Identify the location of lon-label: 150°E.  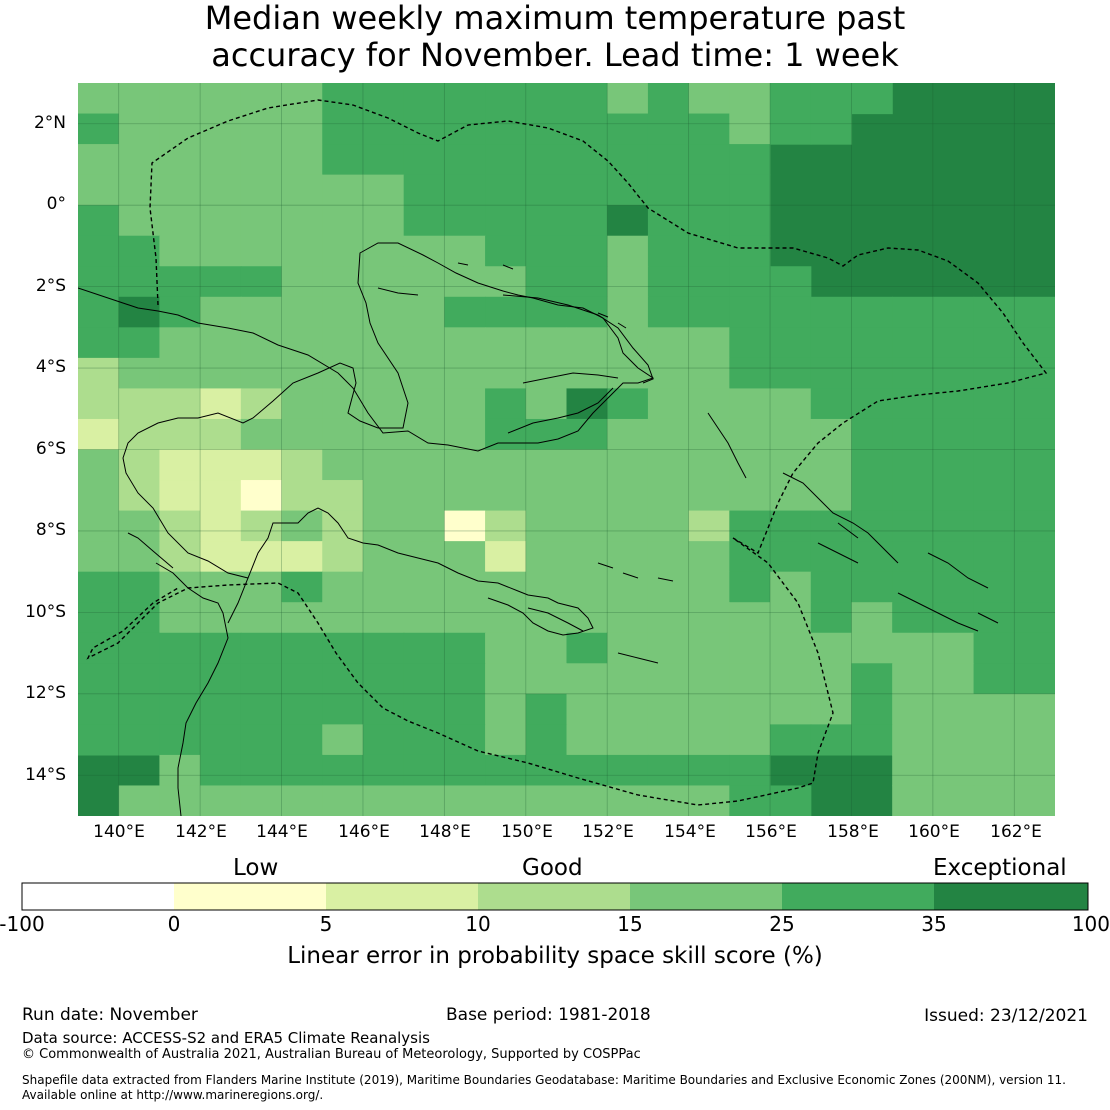
(527, 832).